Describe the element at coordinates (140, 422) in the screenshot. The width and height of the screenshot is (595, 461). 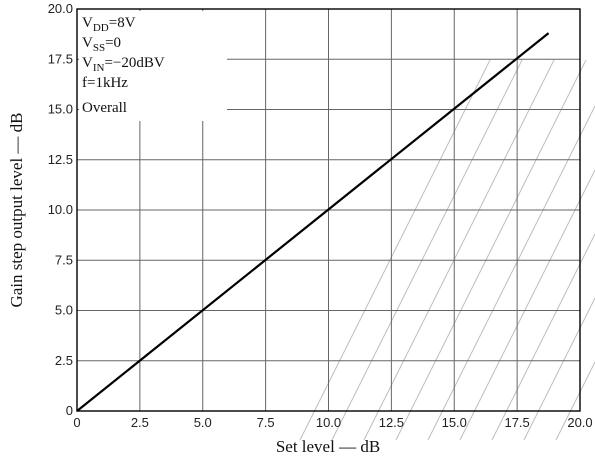
I see `x-tick-label: 2.5` at that location.